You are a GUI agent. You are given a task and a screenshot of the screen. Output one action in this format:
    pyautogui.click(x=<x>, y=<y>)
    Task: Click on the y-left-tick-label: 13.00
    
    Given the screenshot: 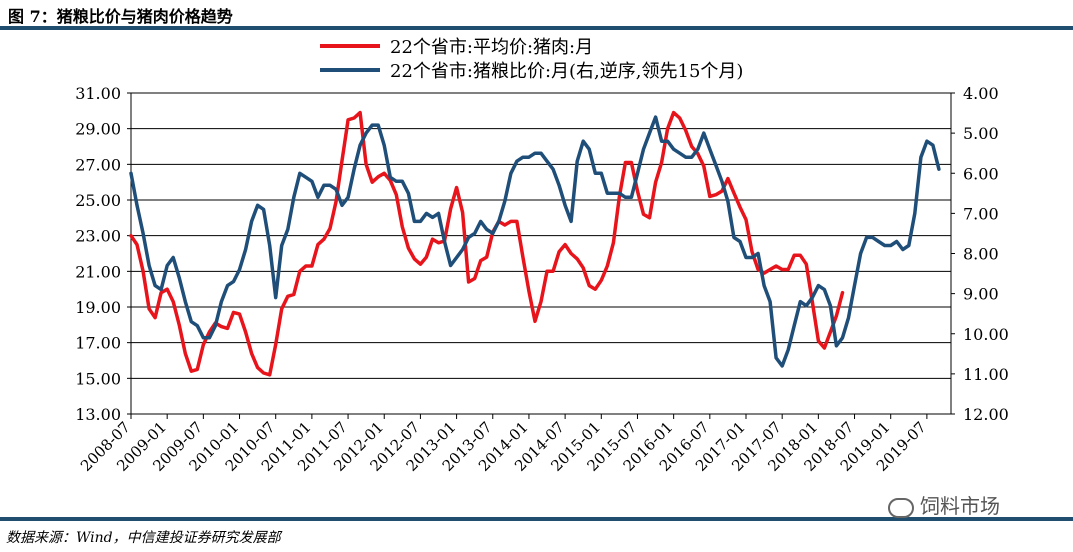 What is the action you would take?
    pyautogui.click(x=98, y=414)
    